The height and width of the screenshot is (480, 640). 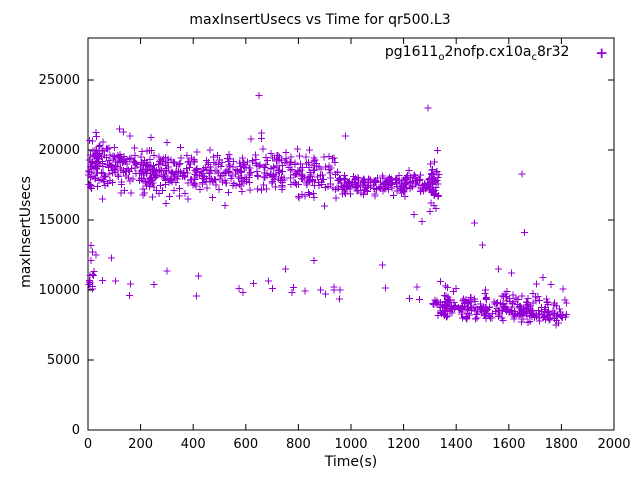 I want to click on x-axis-label: Time(s), so click(x=351, y=462).